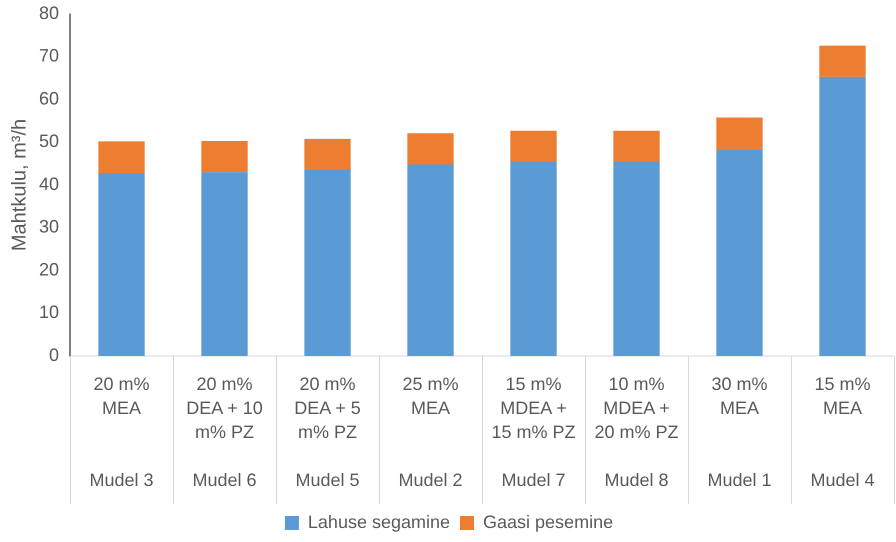  Describe the element at coordinates (739, 396) in the screenshot. I see `x-tick-label: 30 m% MEA` at that location.